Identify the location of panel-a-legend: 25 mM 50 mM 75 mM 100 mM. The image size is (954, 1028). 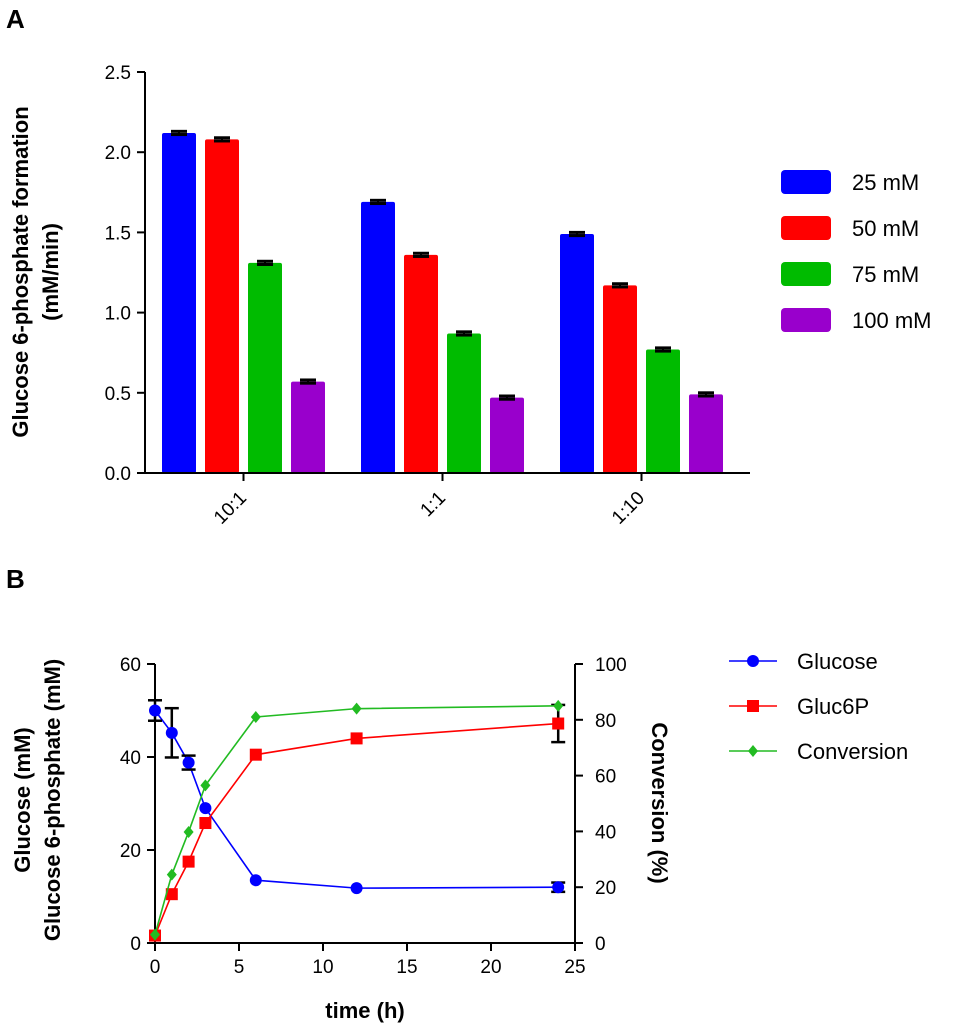
(856, 251).